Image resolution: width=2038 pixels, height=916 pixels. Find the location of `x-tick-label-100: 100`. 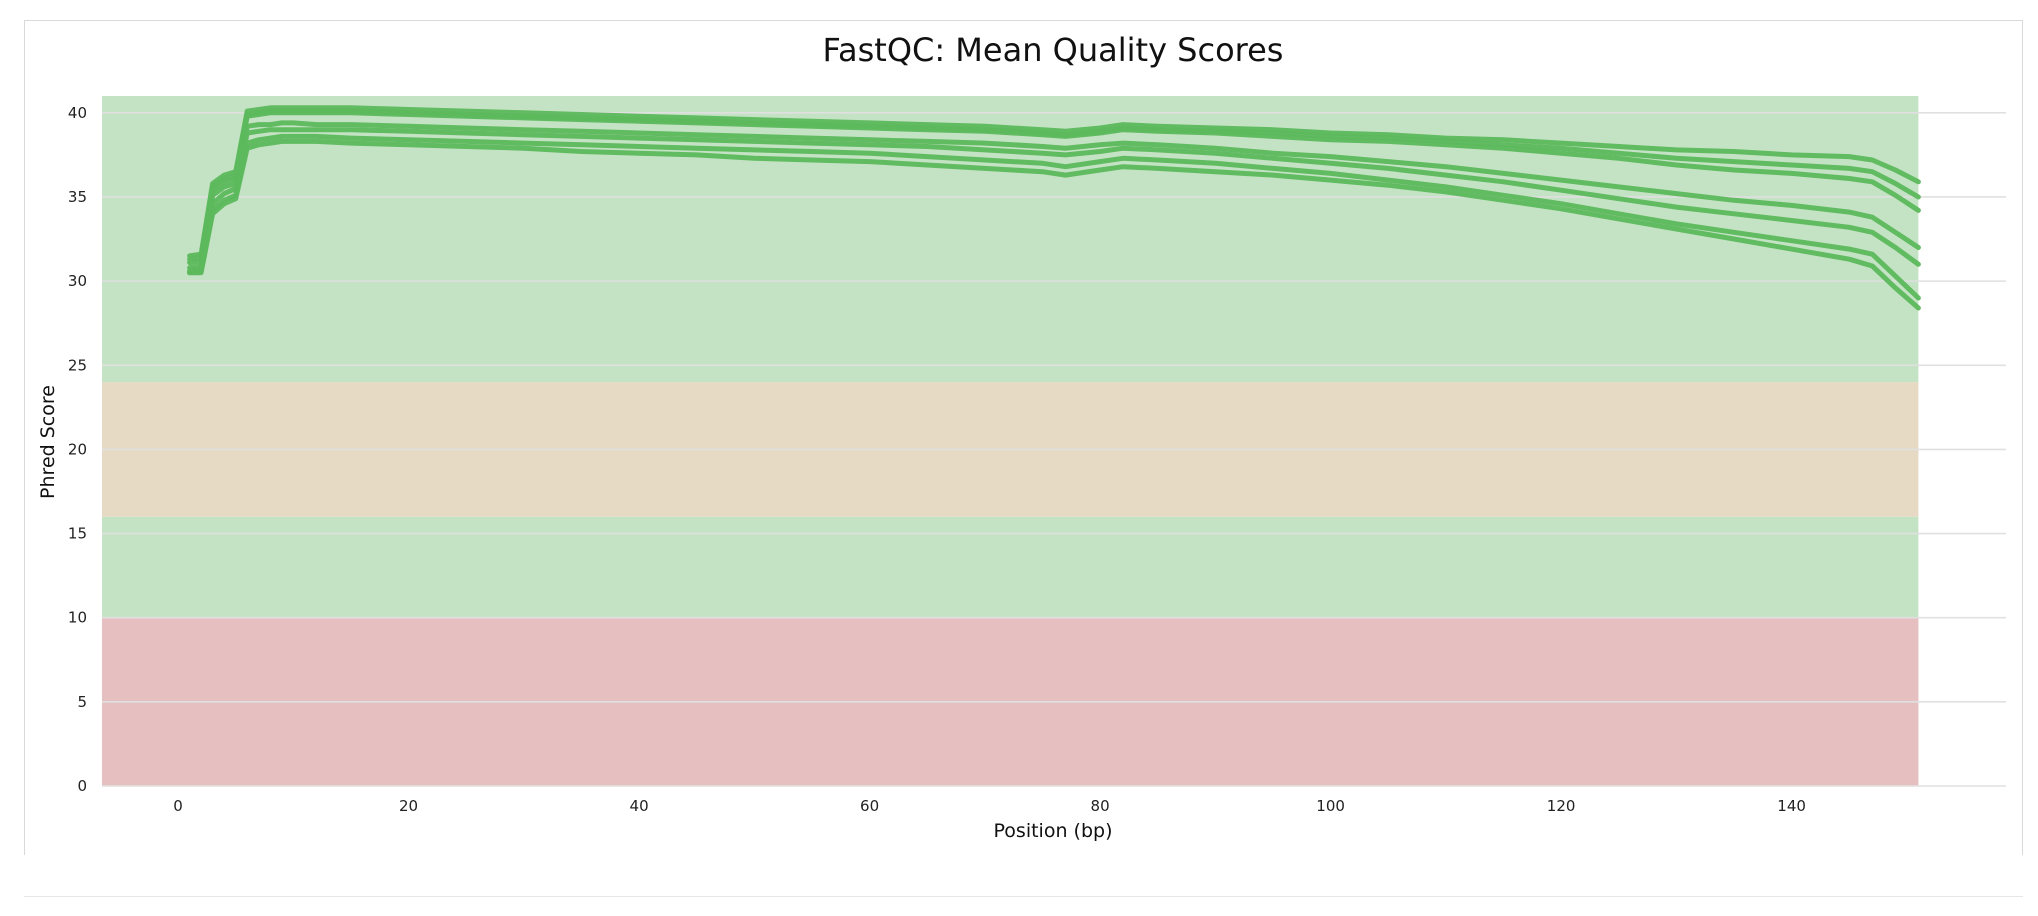

x-tick-label-100: 100 is located at coordinates (1330, 806).